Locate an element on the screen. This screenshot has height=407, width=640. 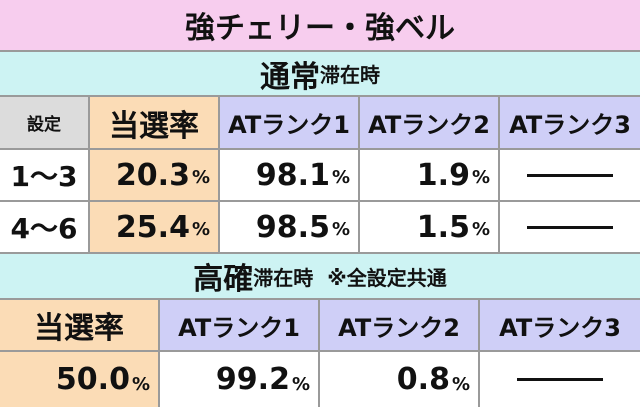
rank1-cell: 98.1% is located at coordinates (289, 175).